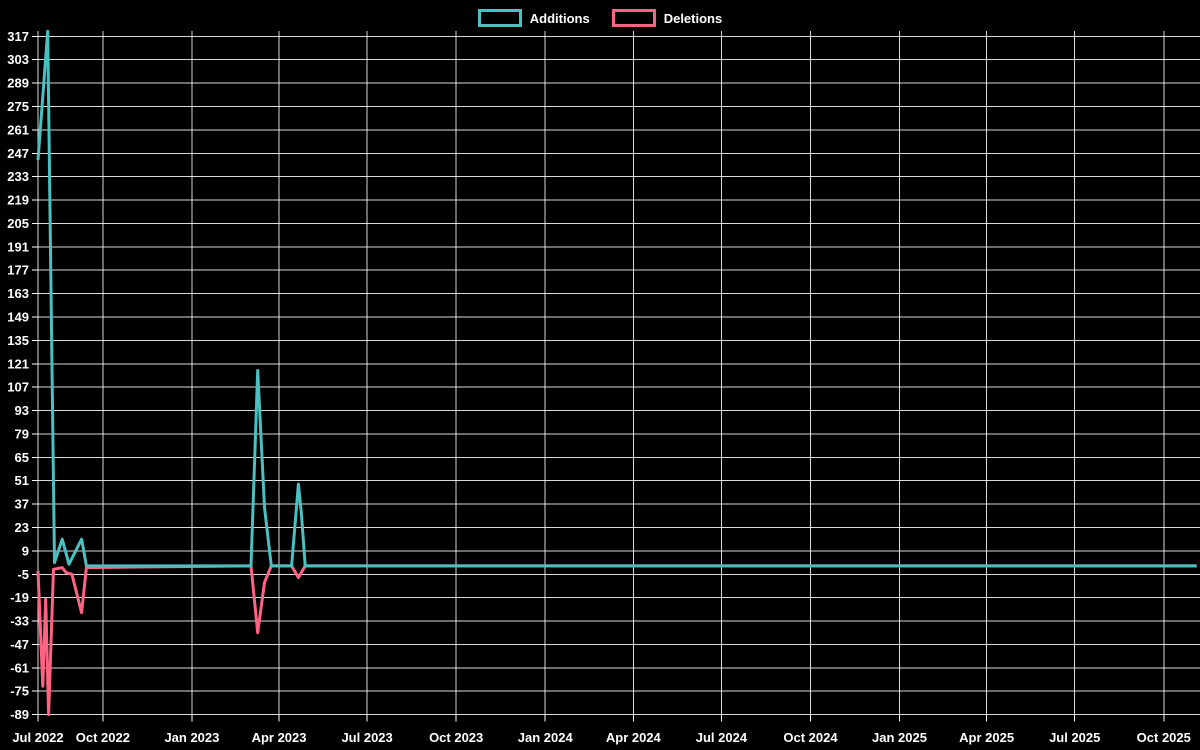  What do you see at coordinates (18, 83) in the screenshot?
I see `y-tick-label: 289` at bounding box center [18, 83].